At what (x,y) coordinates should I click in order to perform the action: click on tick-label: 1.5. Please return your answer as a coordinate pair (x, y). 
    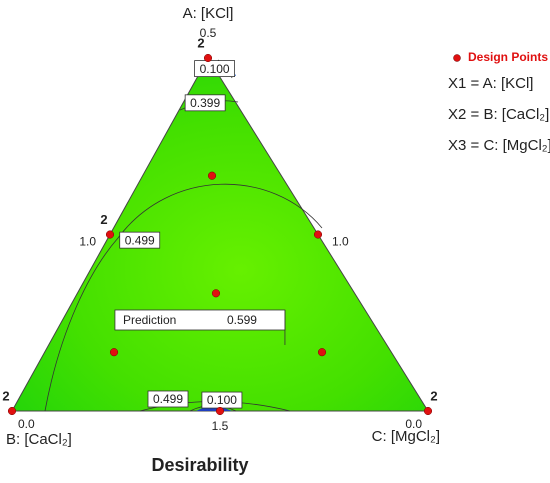
    Looking at the image, I should click on (220, 426).